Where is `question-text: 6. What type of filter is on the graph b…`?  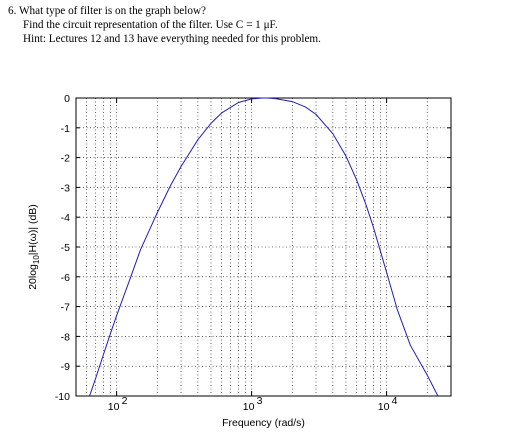 question-text: 6. What type of filter is on the graph b… is located at coordinates (265, 25).